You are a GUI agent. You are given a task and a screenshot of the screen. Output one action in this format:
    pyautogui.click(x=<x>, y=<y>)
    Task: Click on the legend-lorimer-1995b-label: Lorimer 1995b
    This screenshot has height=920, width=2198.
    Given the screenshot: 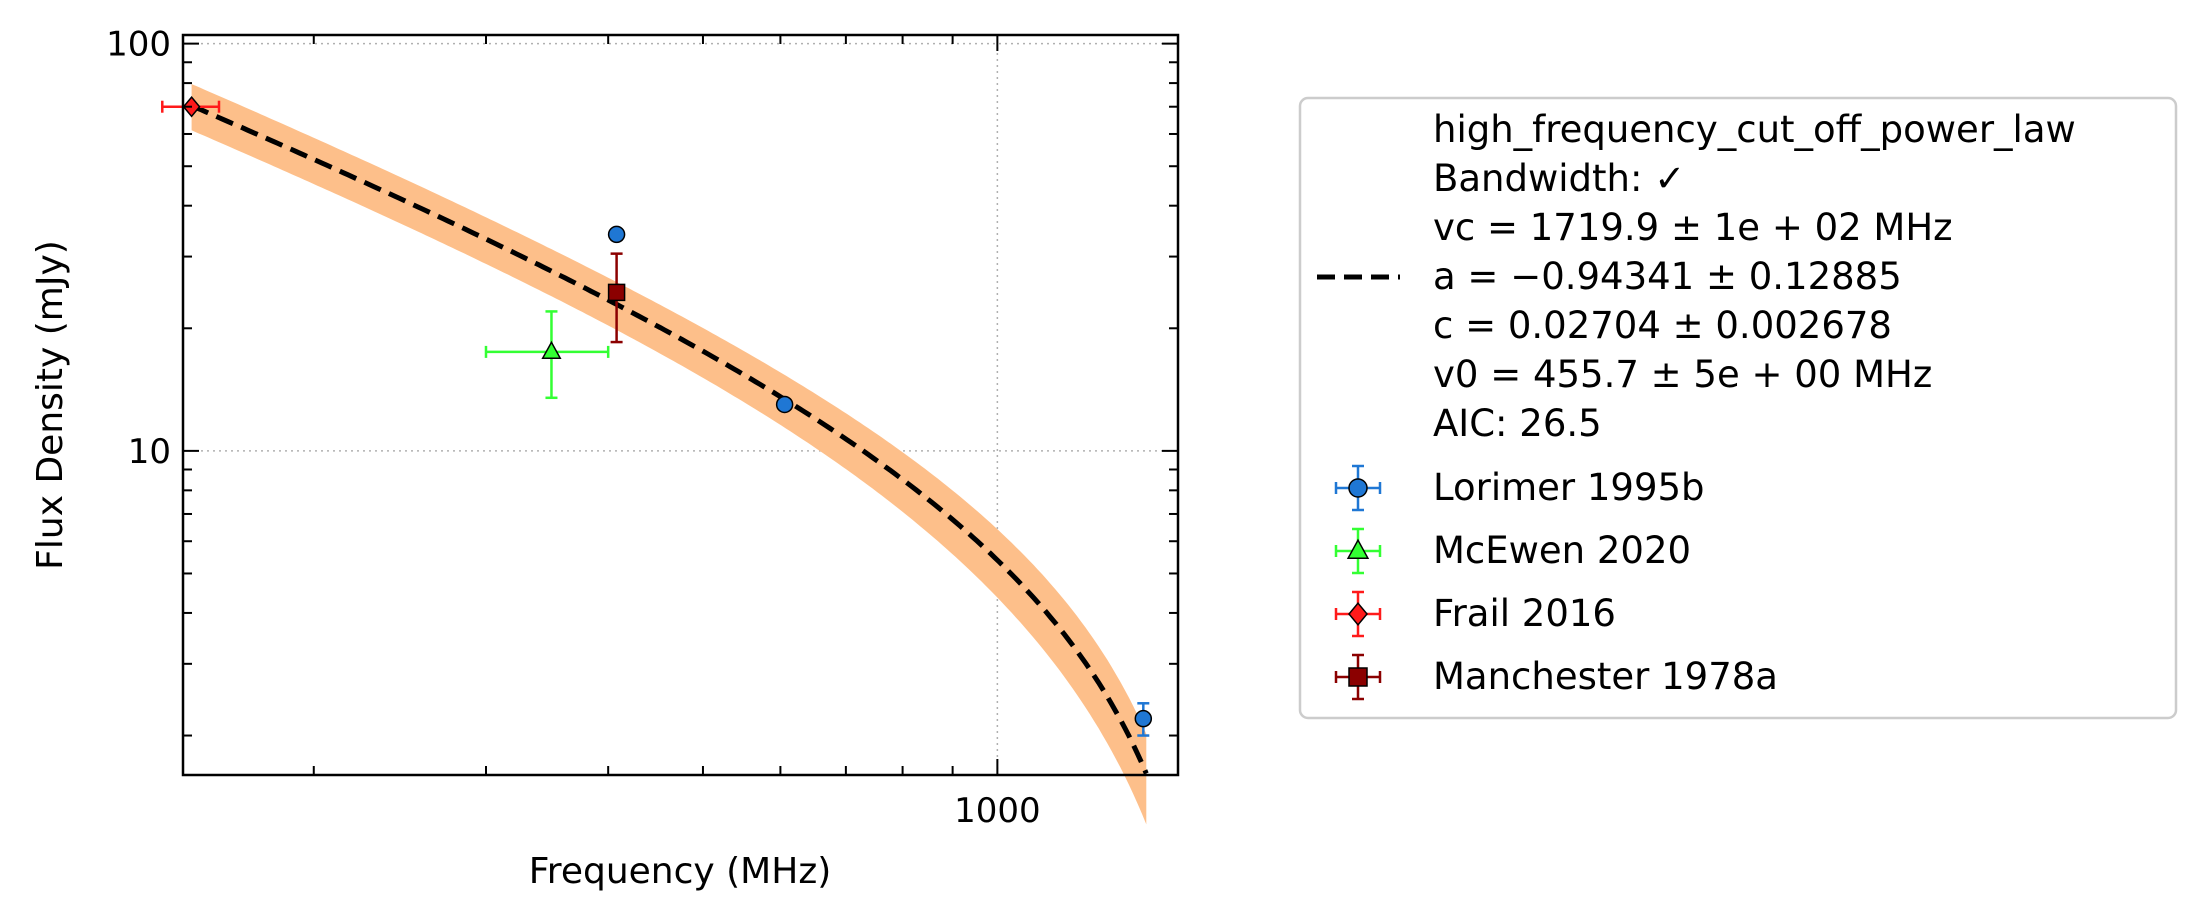 What is the action you would take?
    pyautogui.click(x=1569, y=487)
    